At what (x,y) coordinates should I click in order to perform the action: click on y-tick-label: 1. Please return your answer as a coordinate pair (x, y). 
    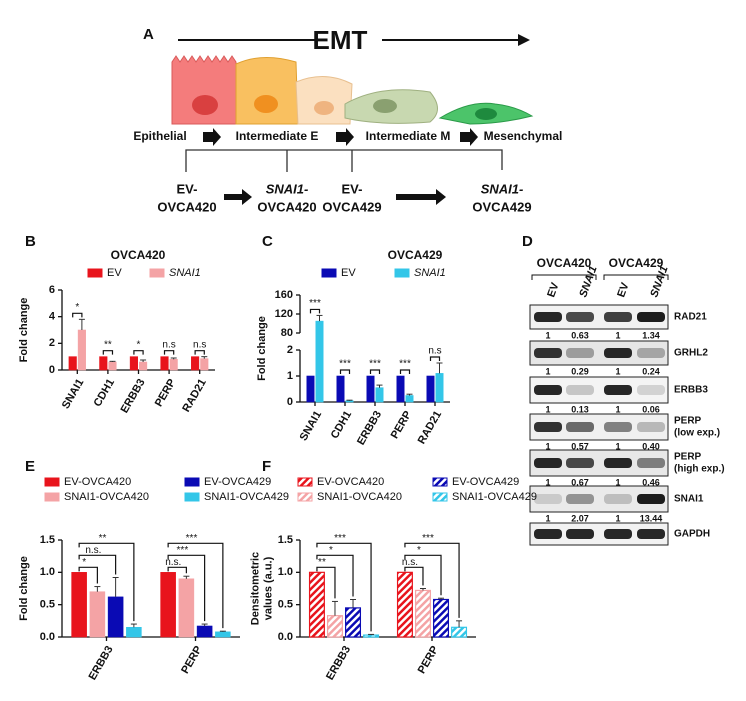
    Looking at the image, I should click on (290, 376).